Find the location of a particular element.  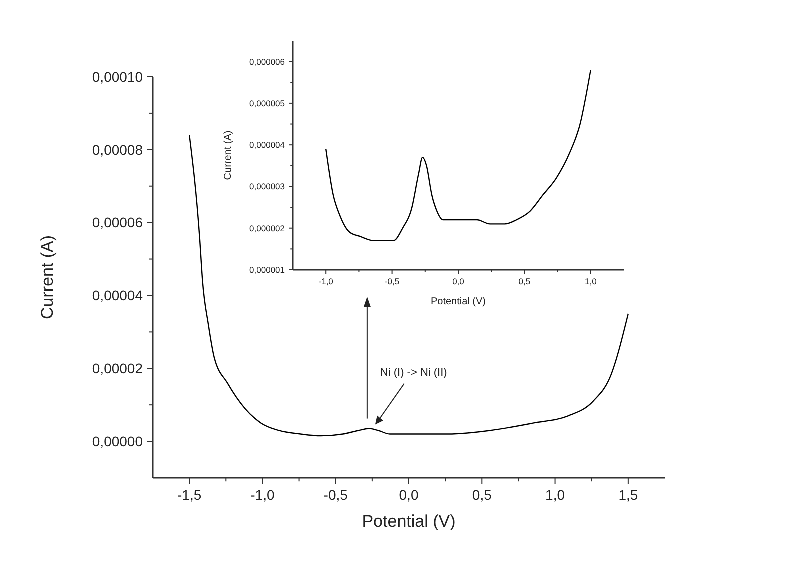

y-tick-label: 0,000002 is located at coordinates (268, 228).